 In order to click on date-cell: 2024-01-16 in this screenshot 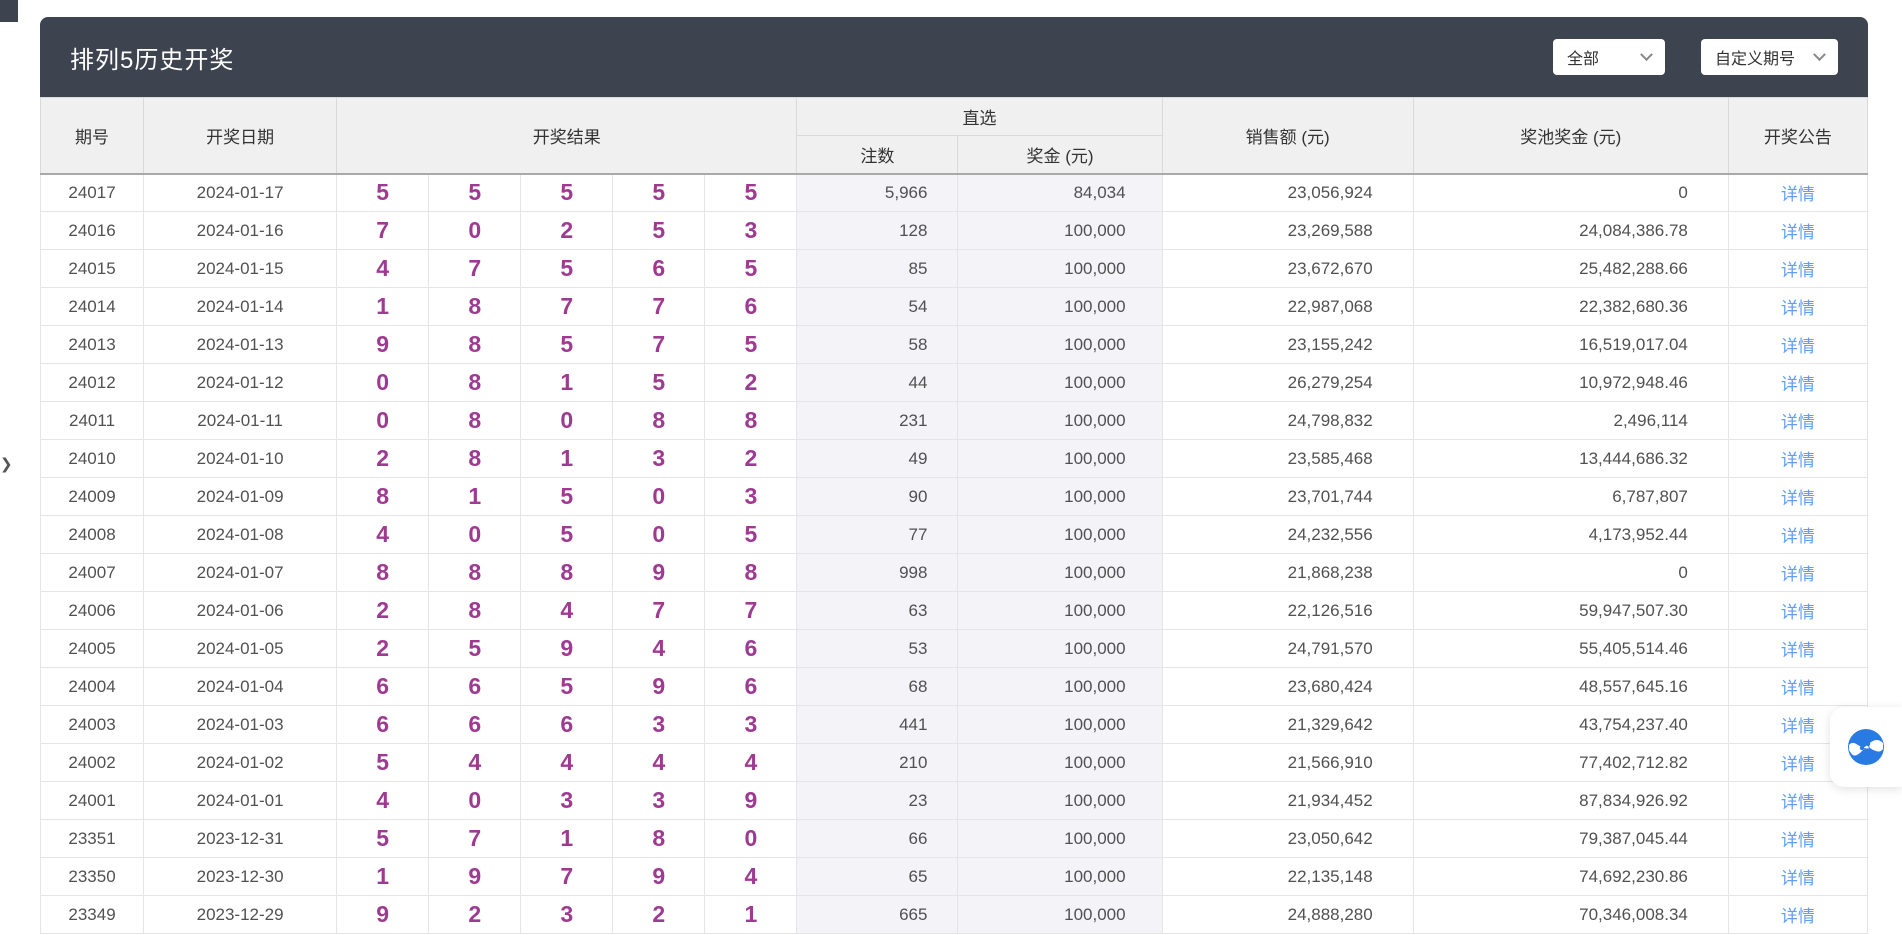, I will do `click(240, 230)`.